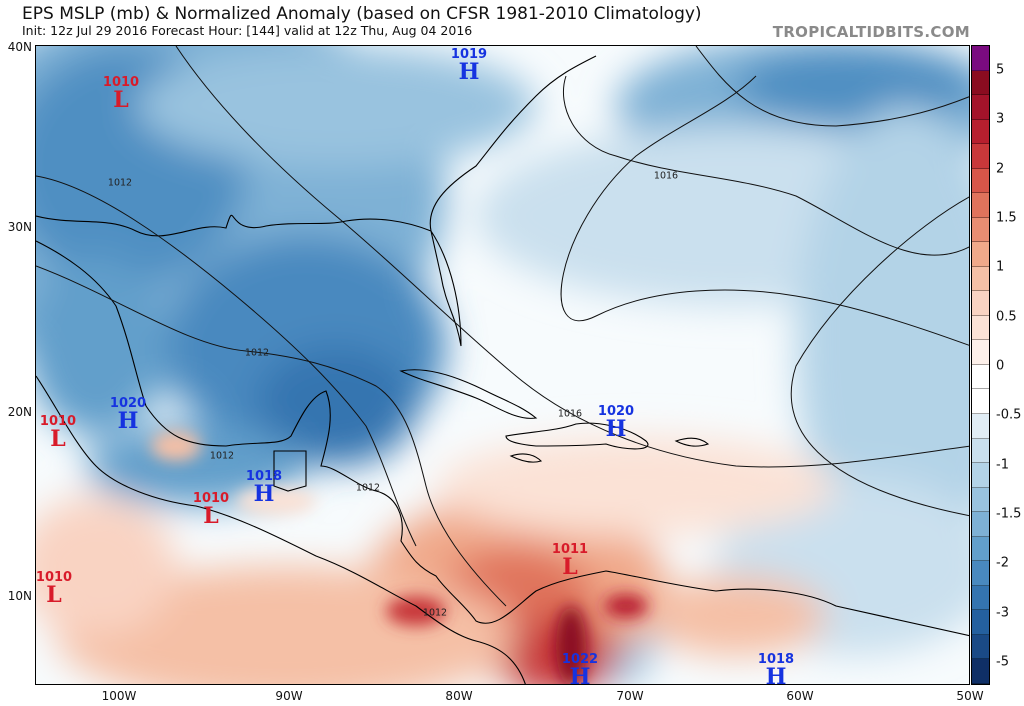 This screenshot has width=1024, height=706. Describe the element at coordinates (1000, 366) in the screenshot. I see `colorbar-tick-label: 0` at that location.